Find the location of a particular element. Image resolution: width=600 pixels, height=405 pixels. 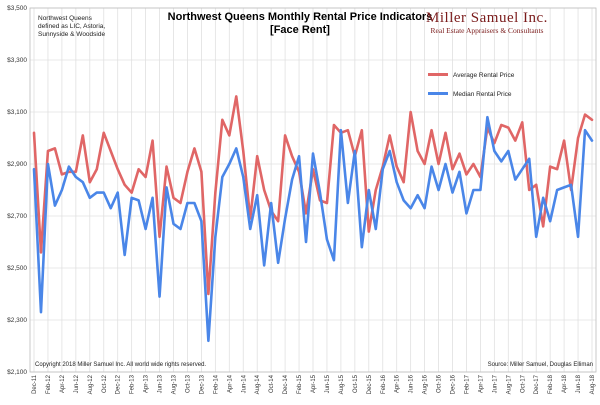

x-tick-label: Feb-14 is located at coordinates (216, 384).